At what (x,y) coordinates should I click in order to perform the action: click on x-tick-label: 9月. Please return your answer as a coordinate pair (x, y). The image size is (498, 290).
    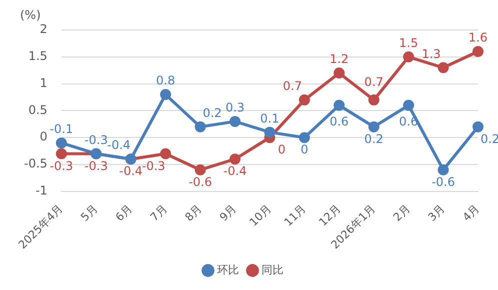
    Looking at the image, I should click on (228, 213).